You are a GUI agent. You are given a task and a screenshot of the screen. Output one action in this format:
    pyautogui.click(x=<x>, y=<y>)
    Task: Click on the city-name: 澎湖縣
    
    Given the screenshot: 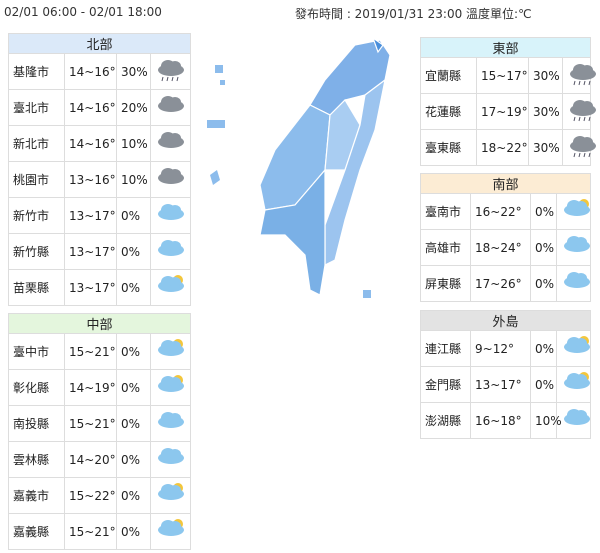 What is the action you would take?
    pyautogui.click(x=445, y=420)
    